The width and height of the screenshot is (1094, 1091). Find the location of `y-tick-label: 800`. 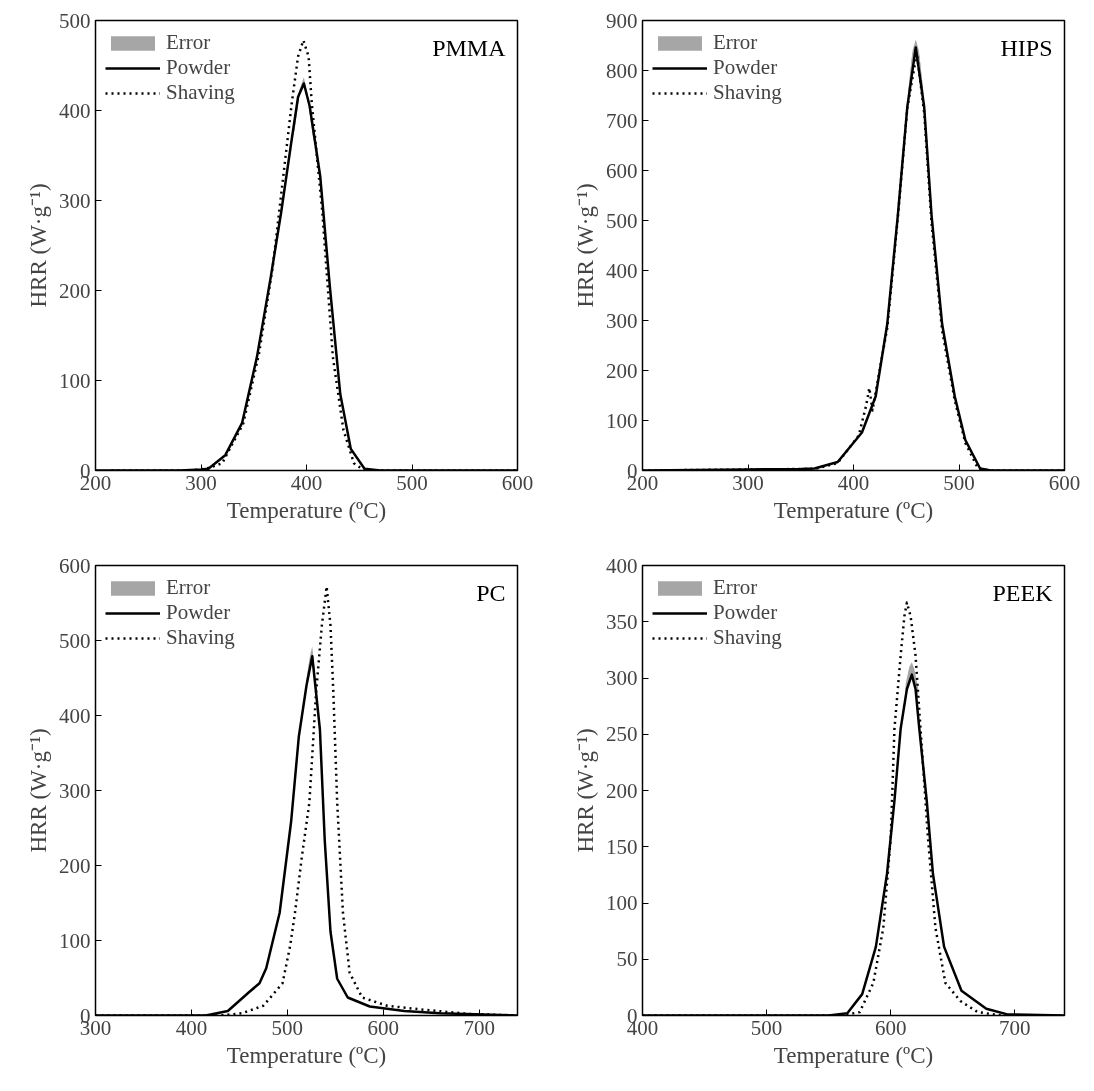

y-tick-label: 800 is located at coordinates (622, 70).